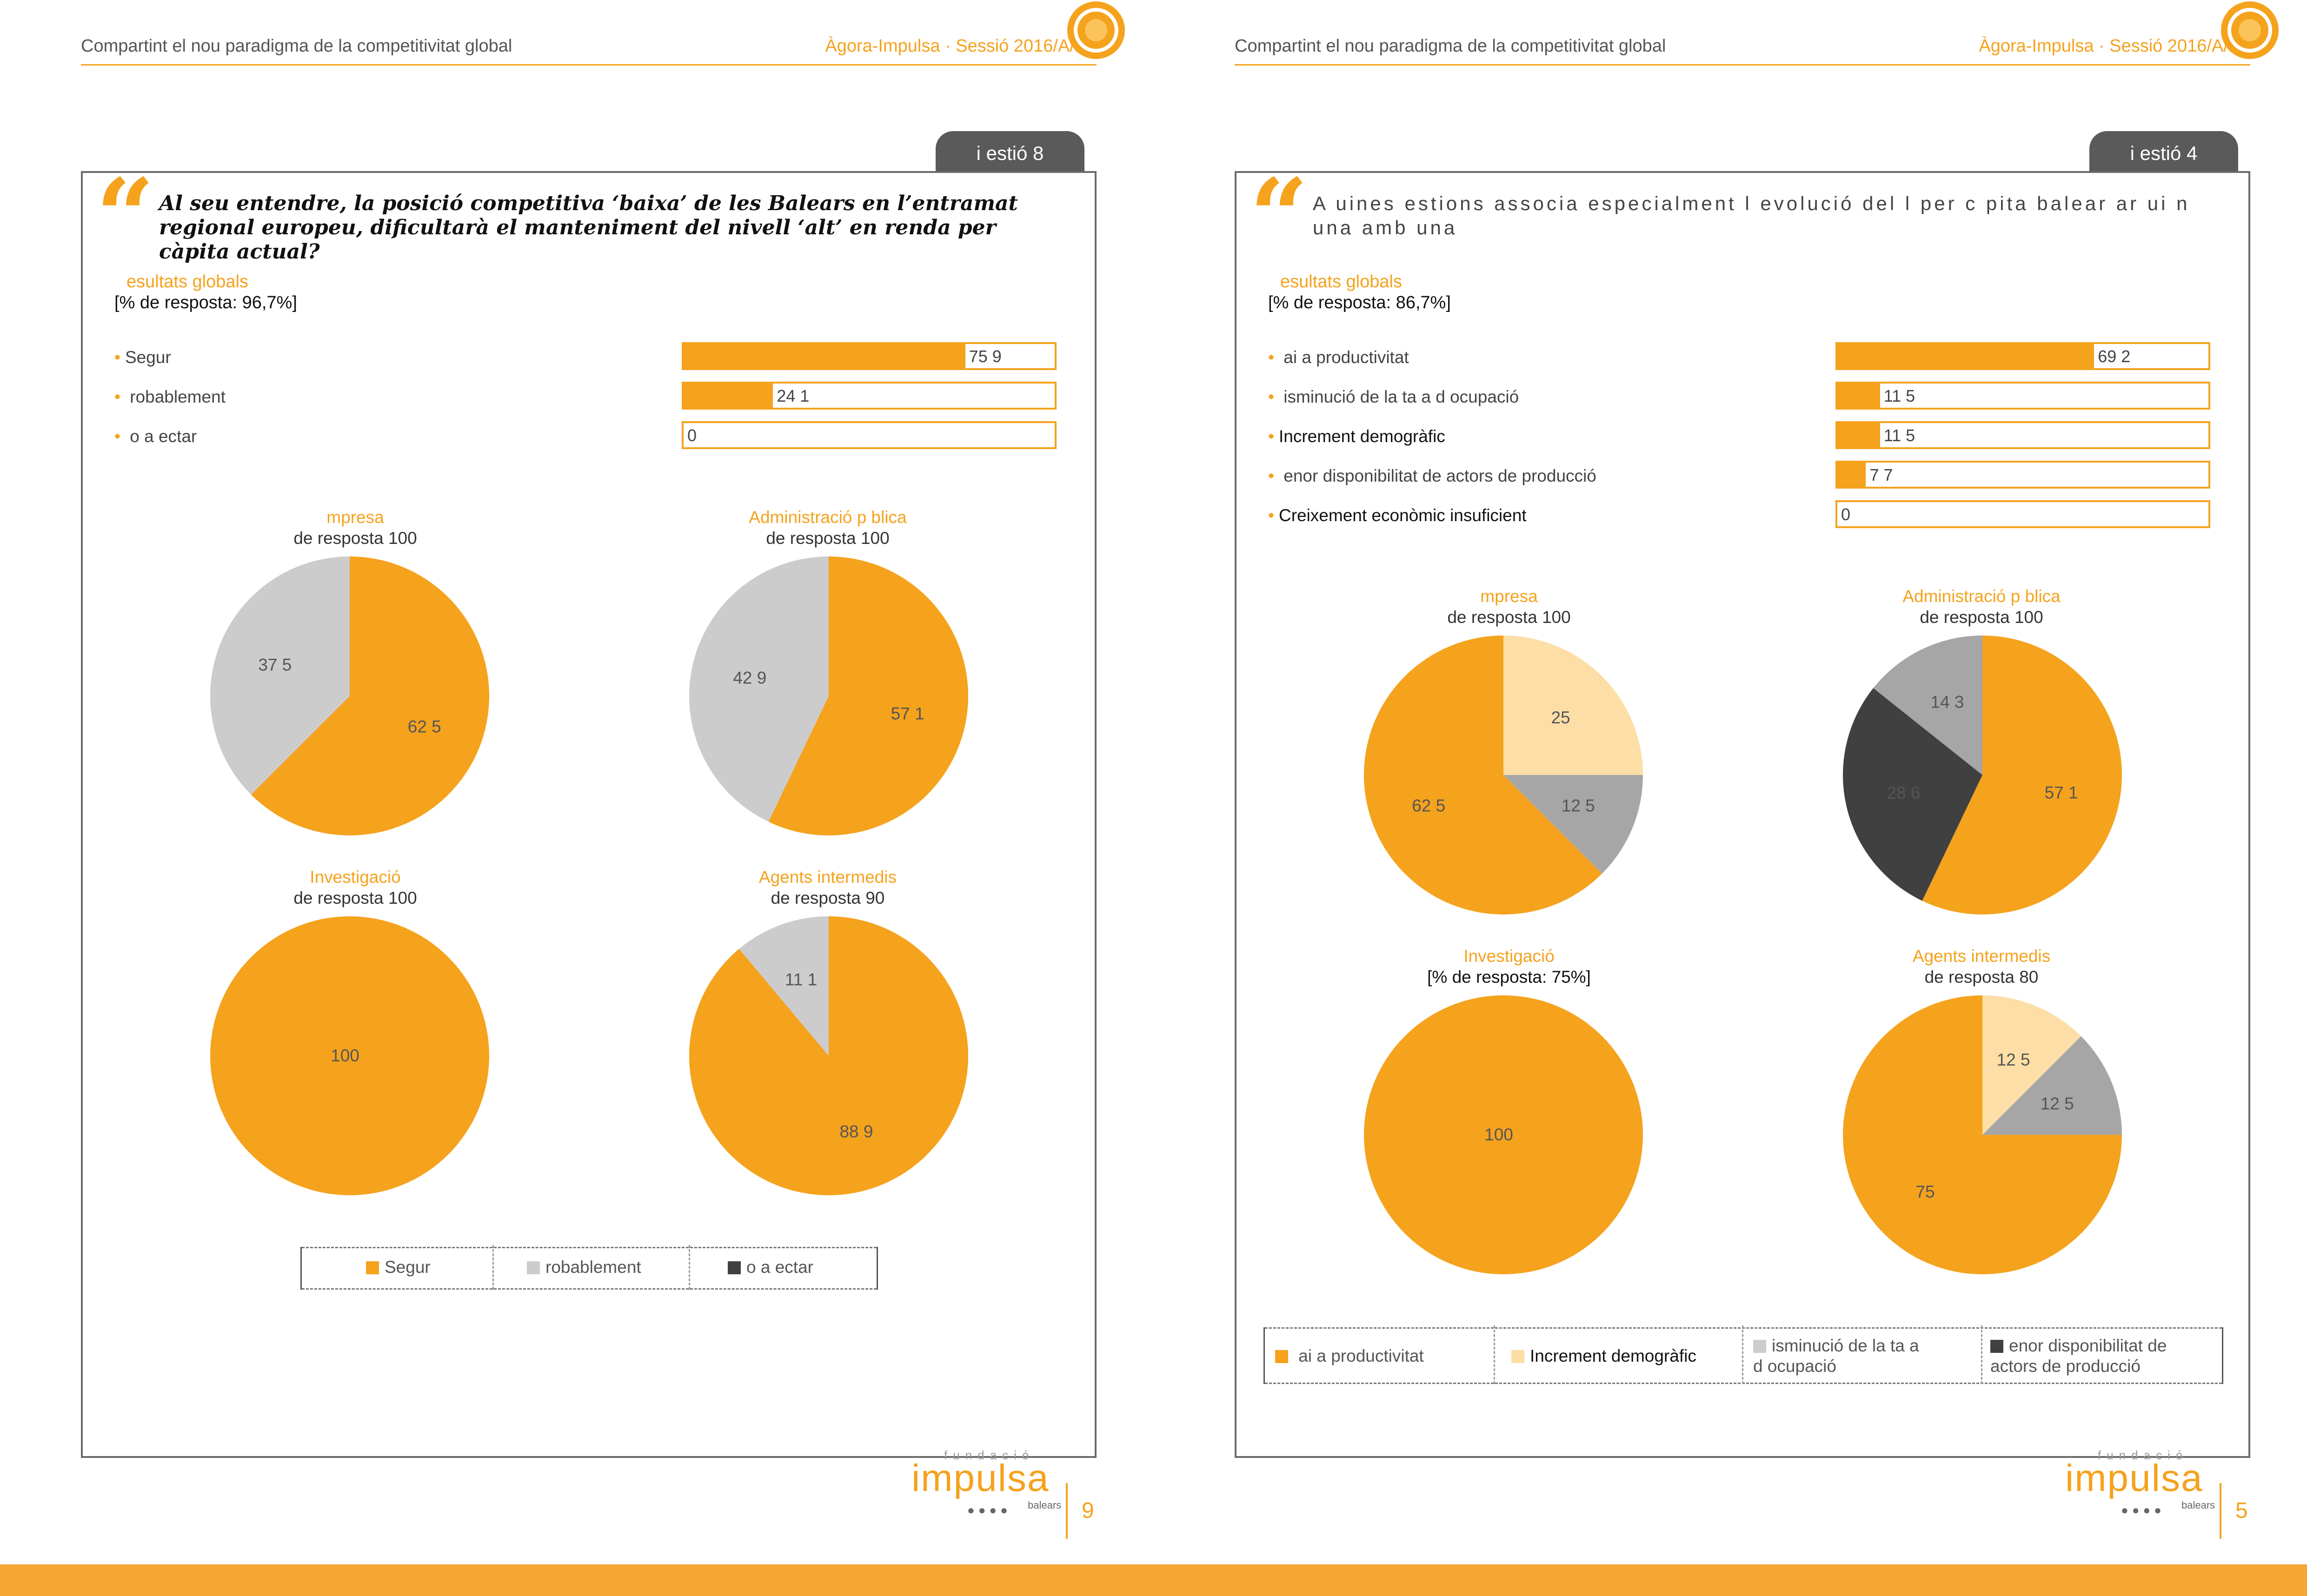 This screenshot has width=2307, height=1596. What do you see at coordinates (1393, 396) in the screenshot?
I see `option-item: • isminució de la ta a d ocupació` at bounding box center [1393, 396].